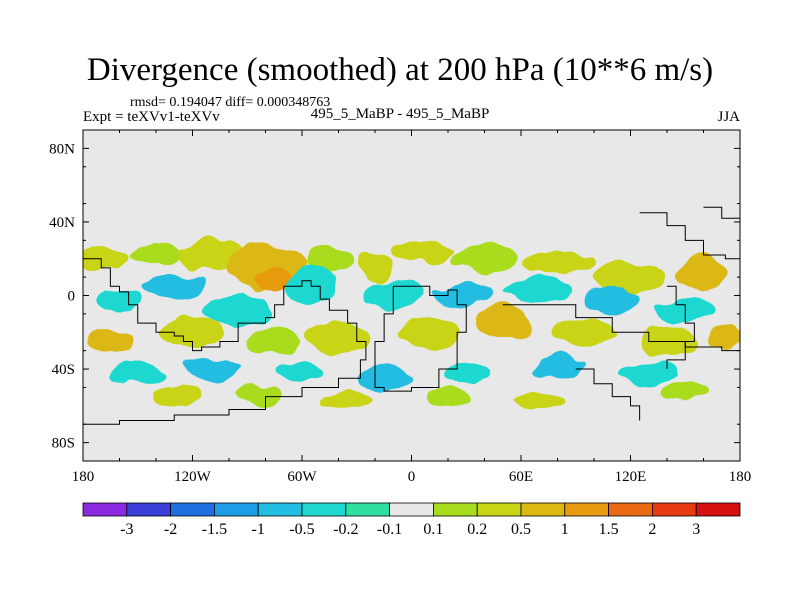 The image size is (800, 600). Describe the element at coordinates (63, 444) in the screenshot. I see `y-tick-label: 80S` at that location.